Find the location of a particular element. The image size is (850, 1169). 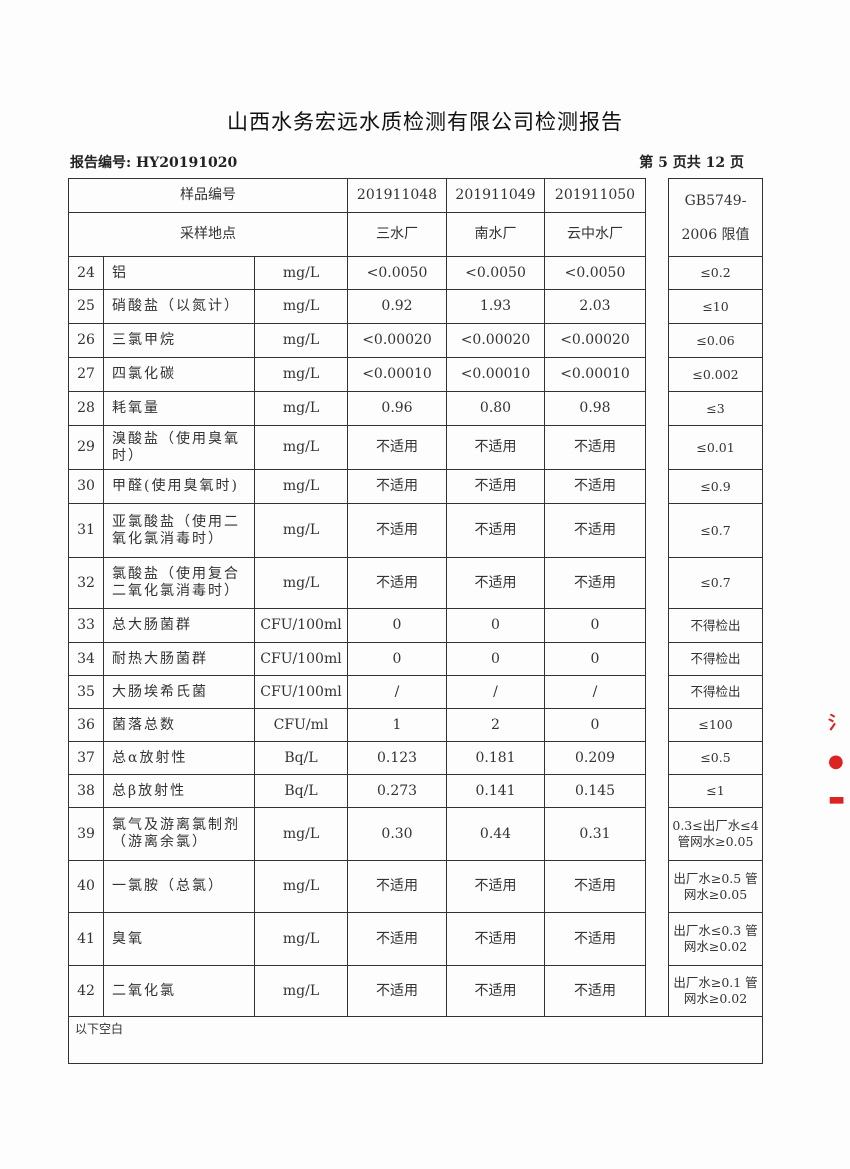

limit-value: ≤3 is located at coordinates (716, 408).